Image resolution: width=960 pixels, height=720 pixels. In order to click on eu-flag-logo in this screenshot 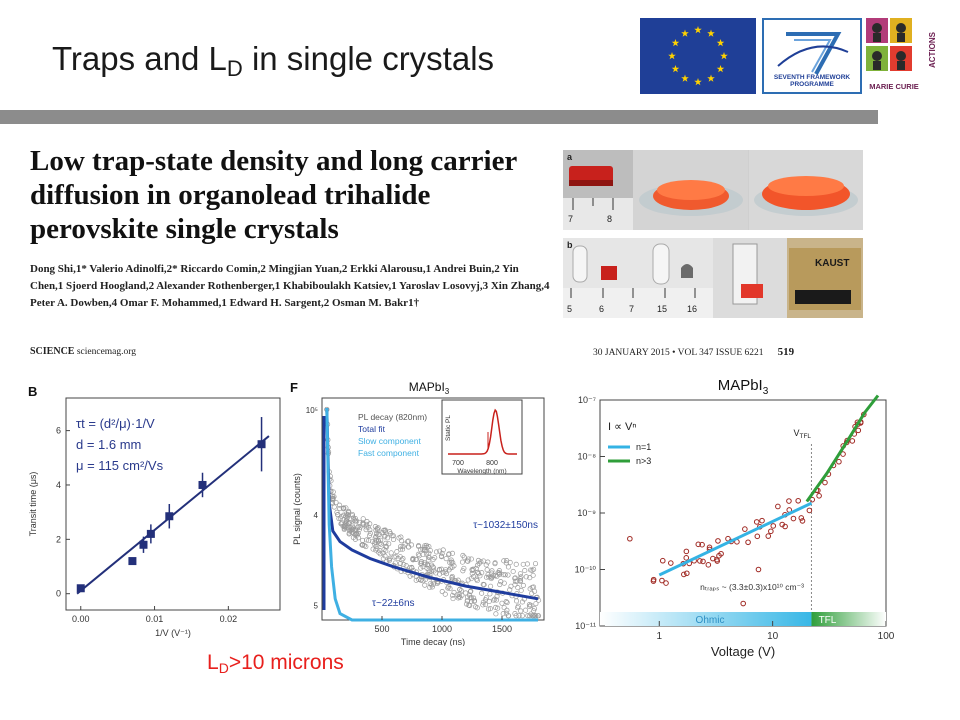, I will do `click(698, 56)`.